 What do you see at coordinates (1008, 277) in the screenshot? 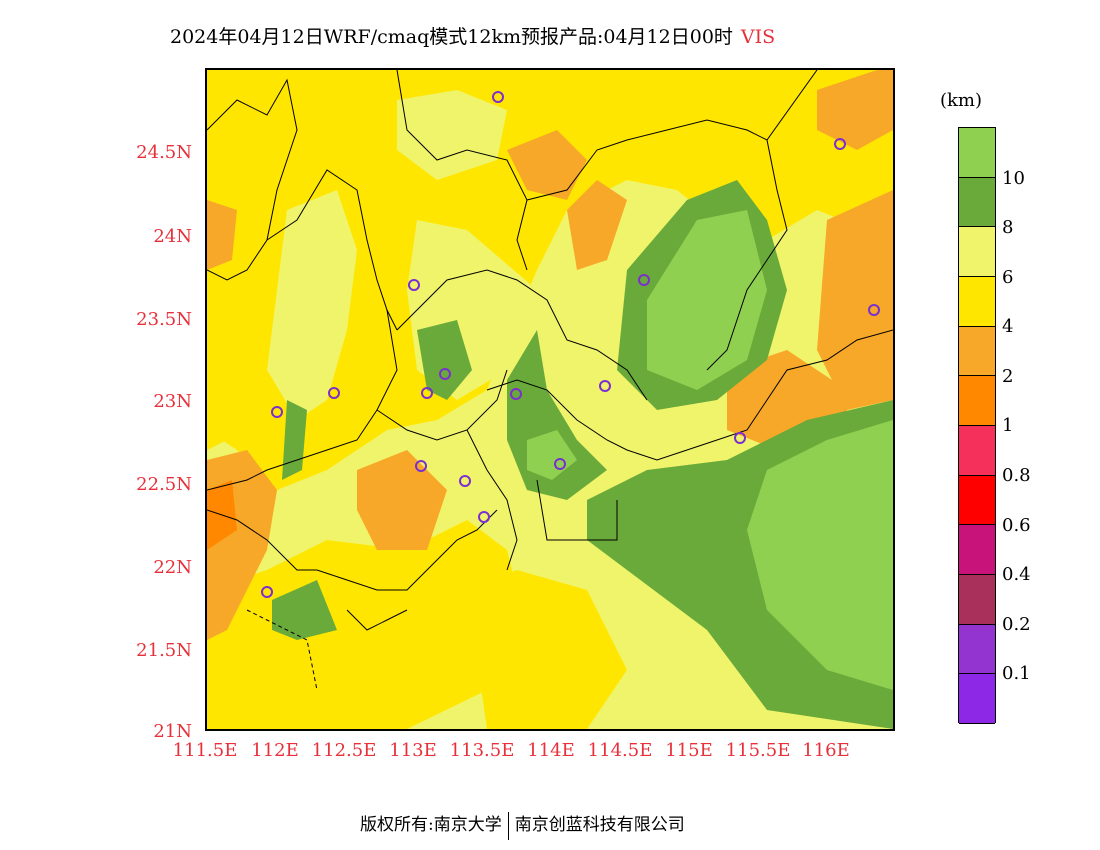
I see `legend-level-label: 6` at bounding box center [1008, 277].